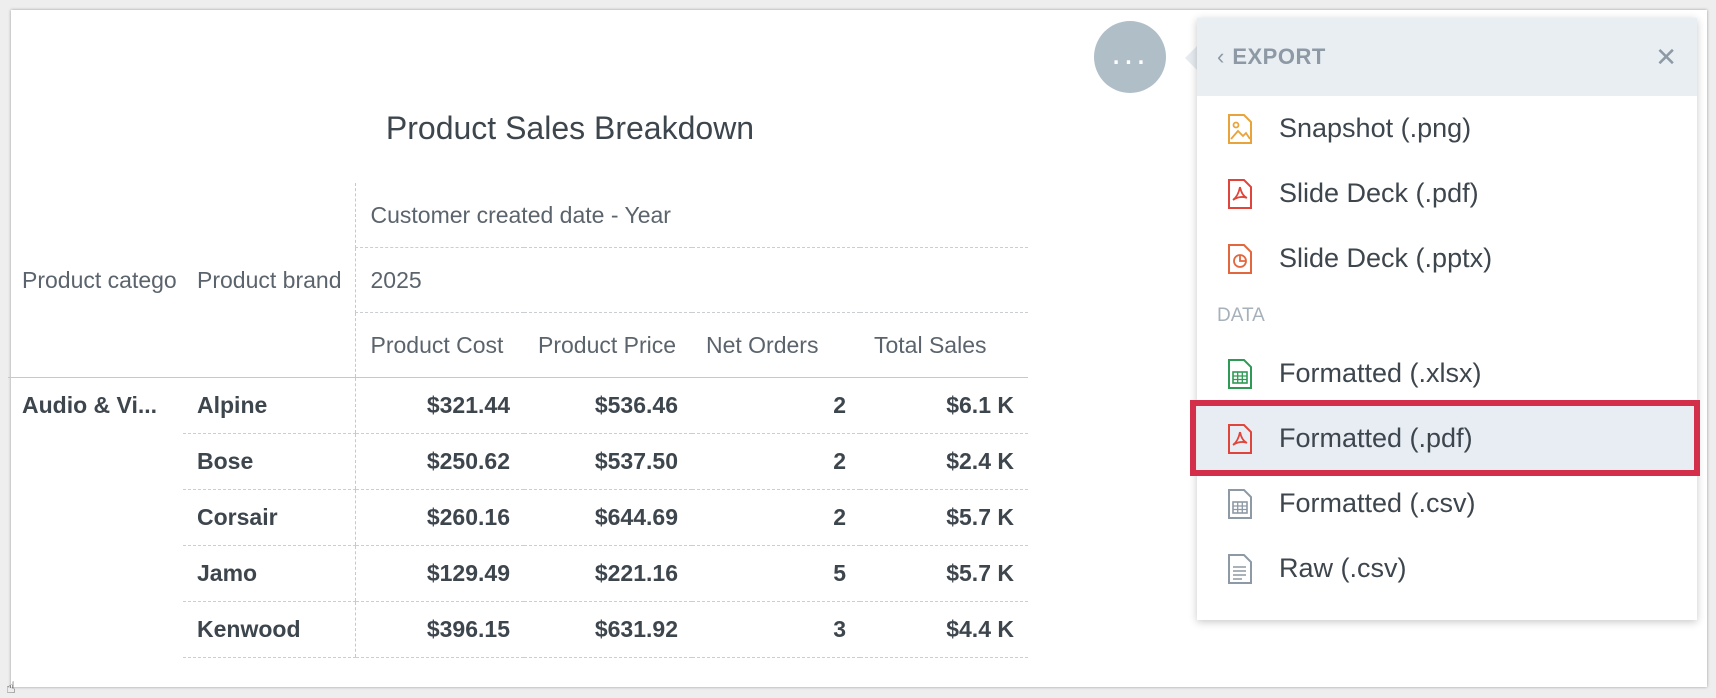 The image size is (1716, 698). Describe the element at coordinates (1240, 568) in the screenshot. I see `text-file-icon` at that location.